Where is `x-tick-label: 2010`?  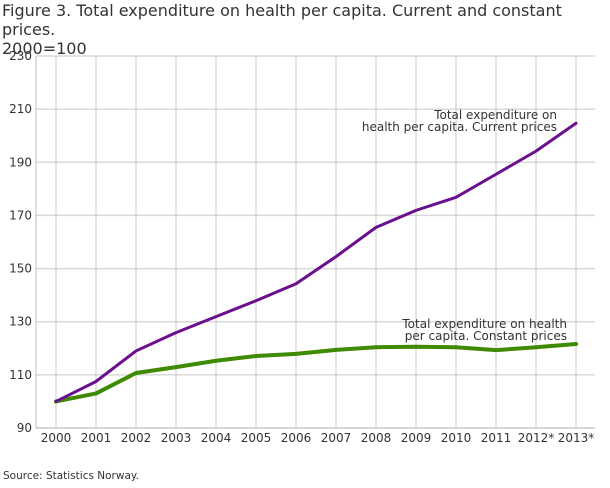
x-tick-label: 2010 is located at coordinates (456, 438).